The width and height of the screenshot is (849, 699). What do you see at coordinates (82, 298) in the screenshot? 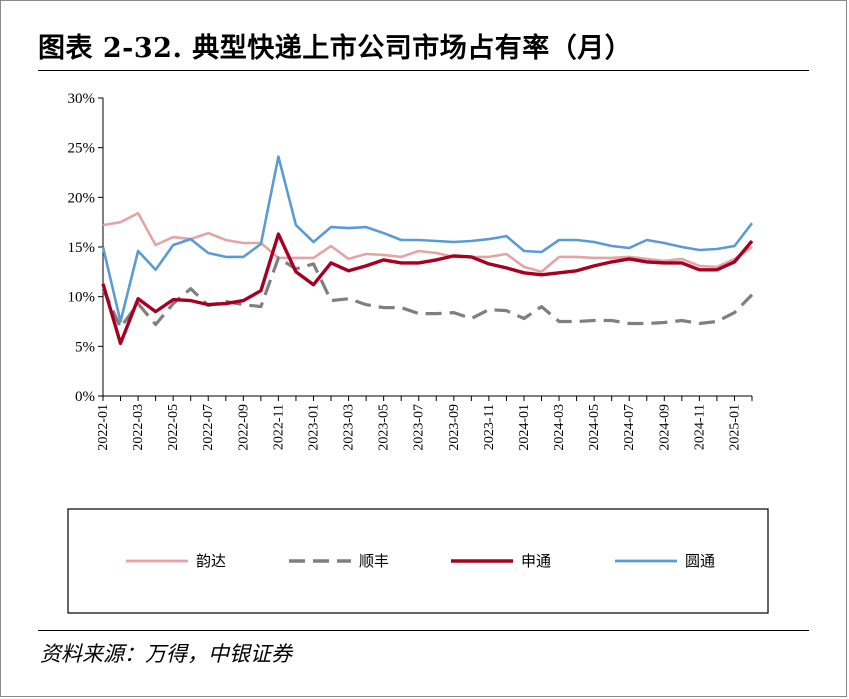
I see `y-tick-label: 10%` at bounding box center [82, 298].